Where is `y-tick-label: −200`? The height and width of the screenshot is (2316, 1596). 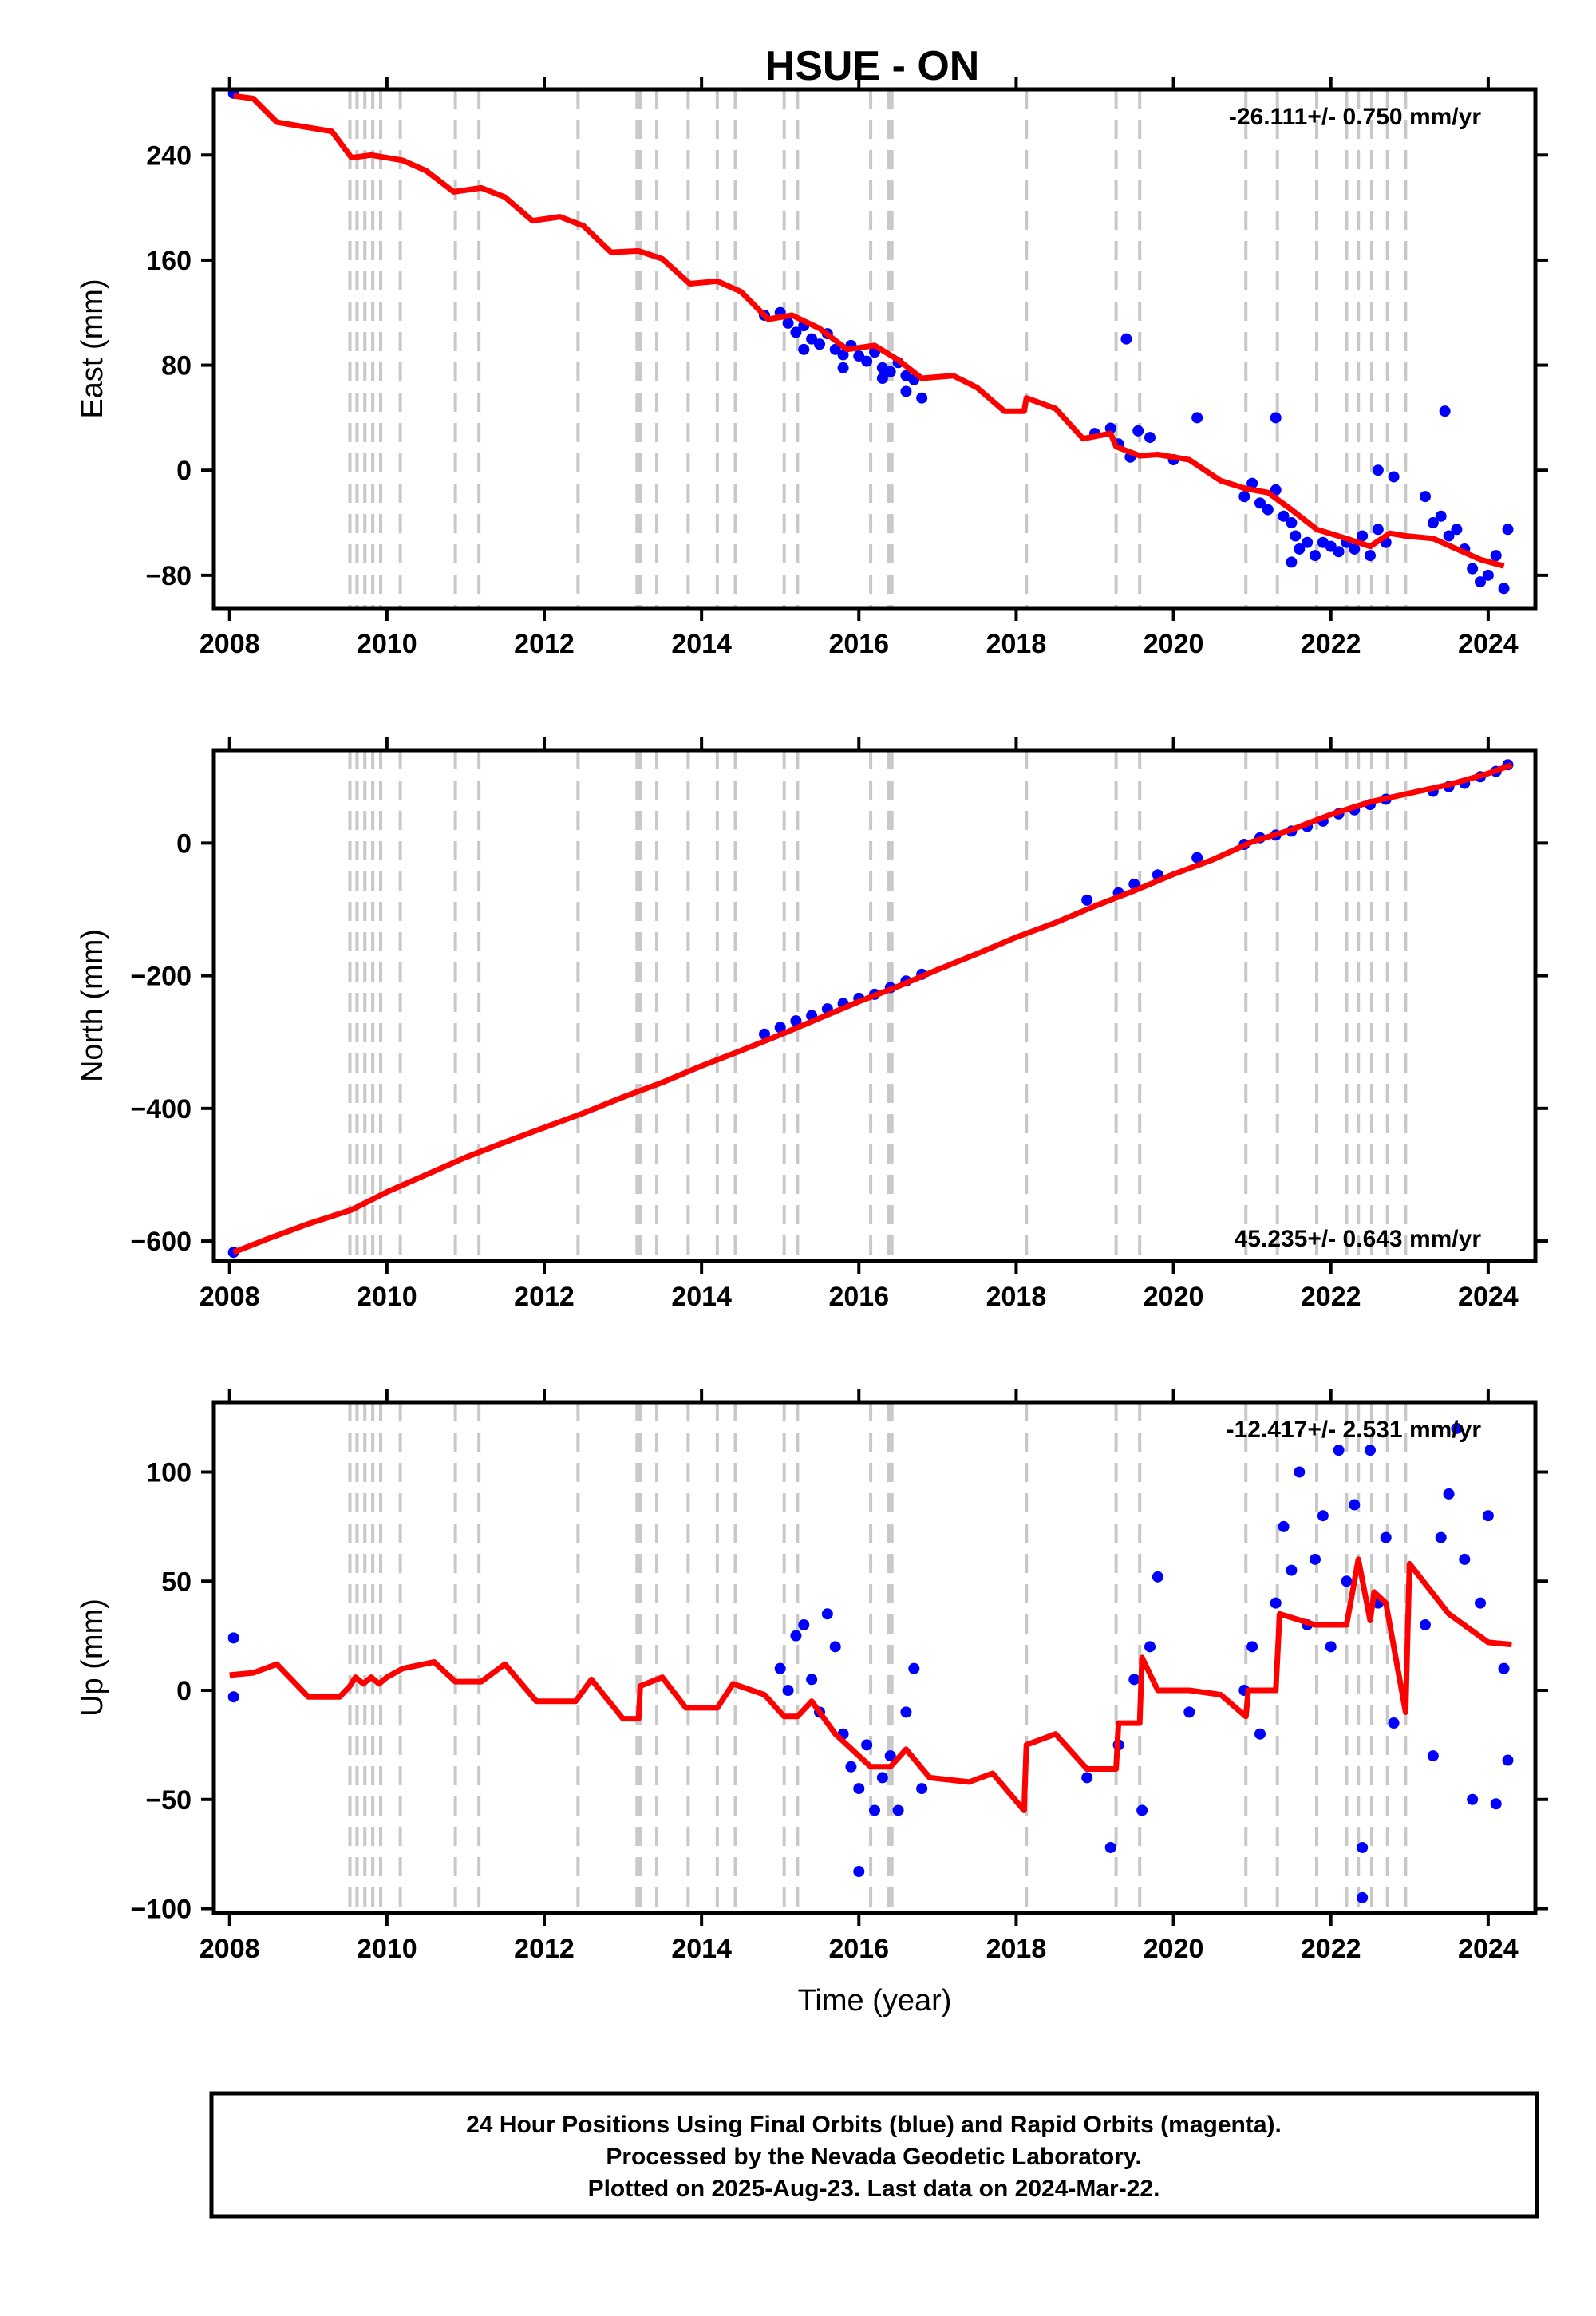 y-tick-label: −200 is located at coordinates (161, 977).